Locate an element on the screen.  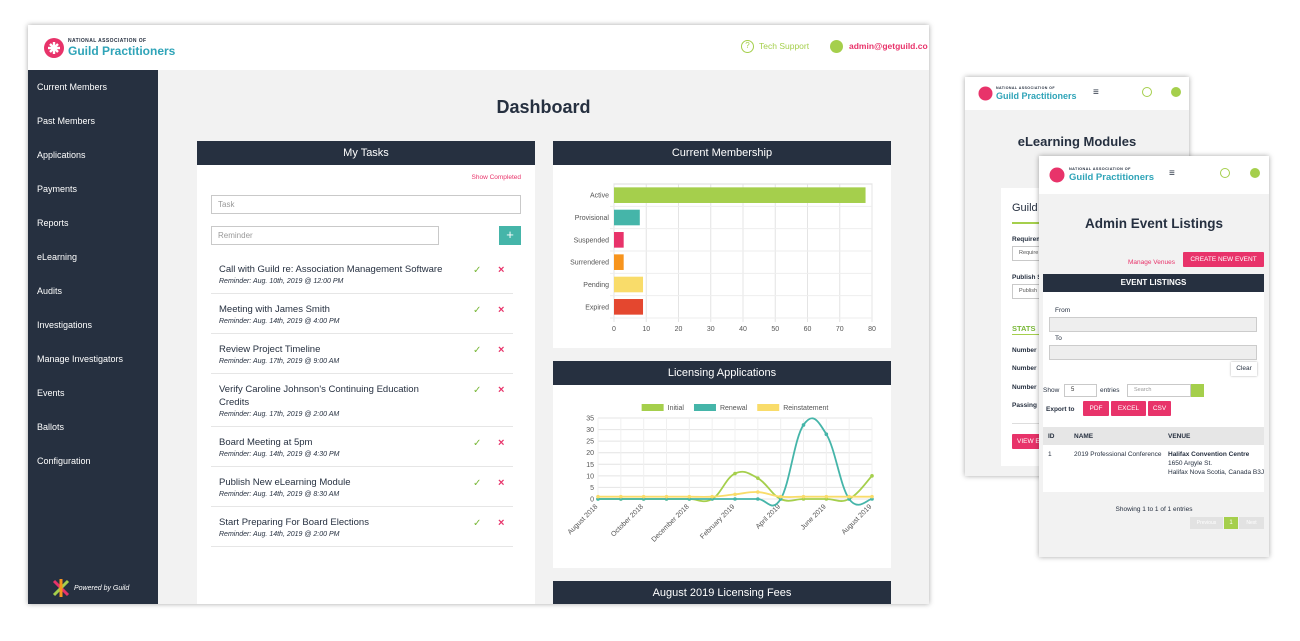
sidebar-item: Configuration is located at coordinates (64, 461).